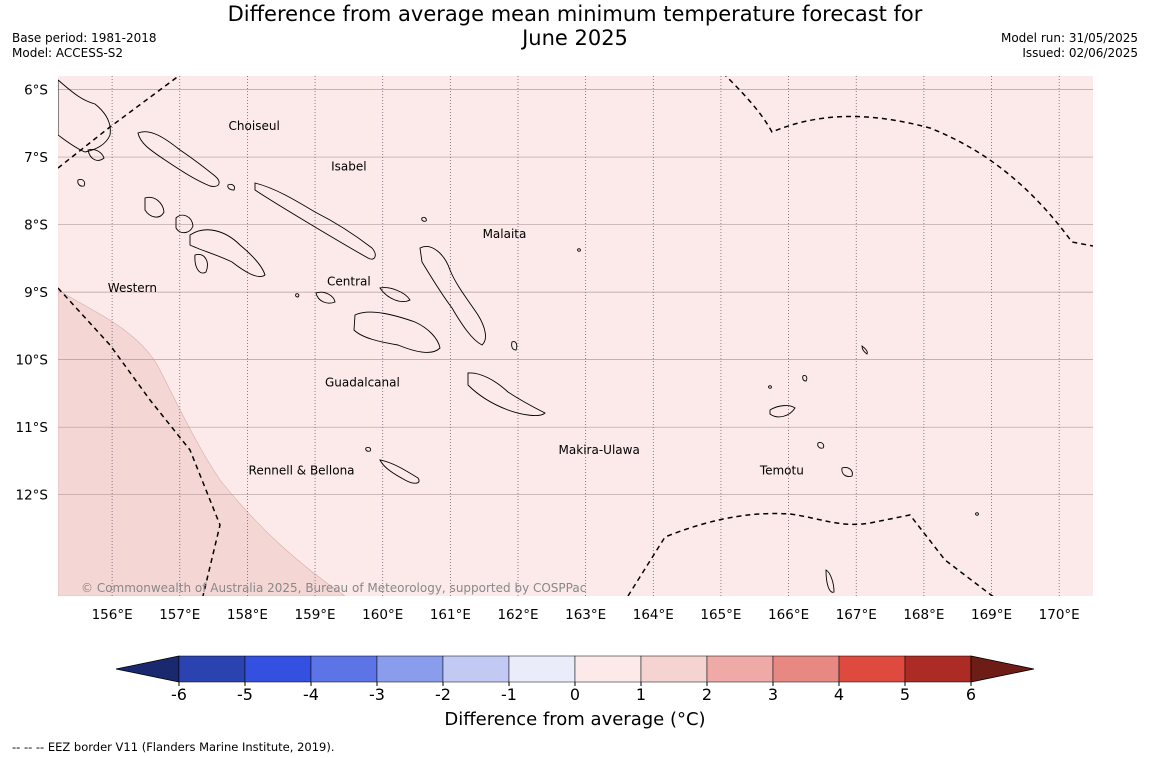 This screenshot has height=758, width=1150. I want to click on province-label: Temotu, so click(781, 470).